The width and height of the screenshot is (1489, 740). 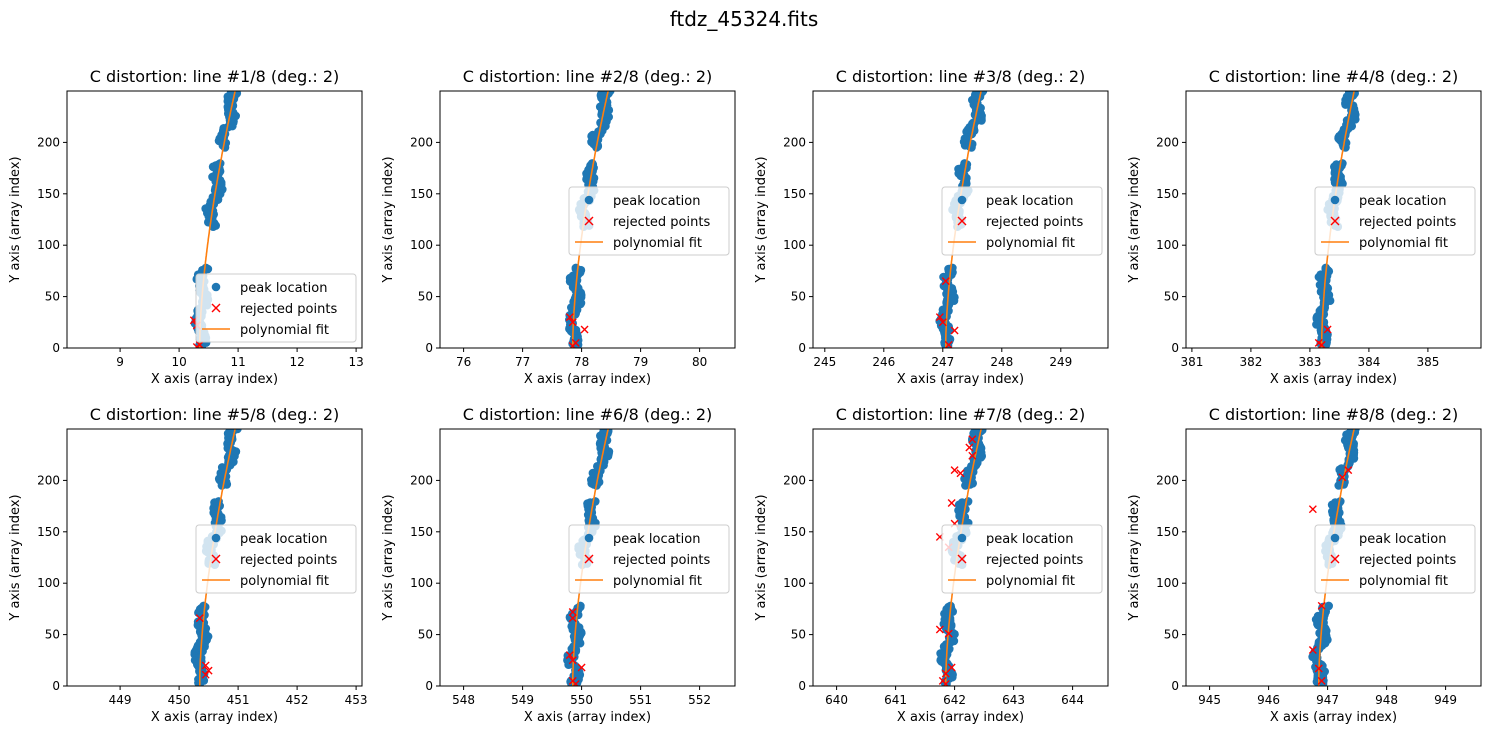 I want to click on x-tick-label: 80, so click(x=699, y=362).